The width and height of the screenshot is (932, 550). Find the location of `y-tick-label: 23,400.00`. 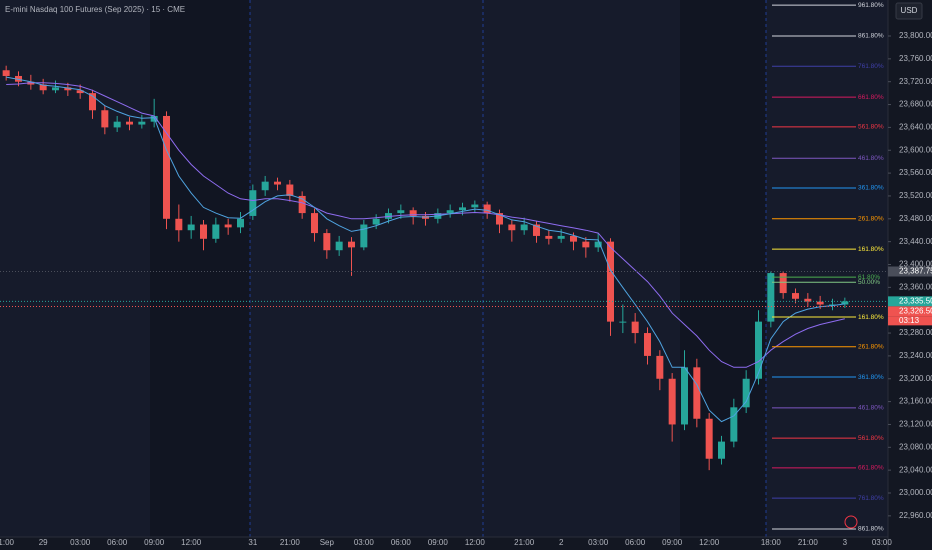

y-tick-label: 23,400.00 is located at coordinates (915, 264).